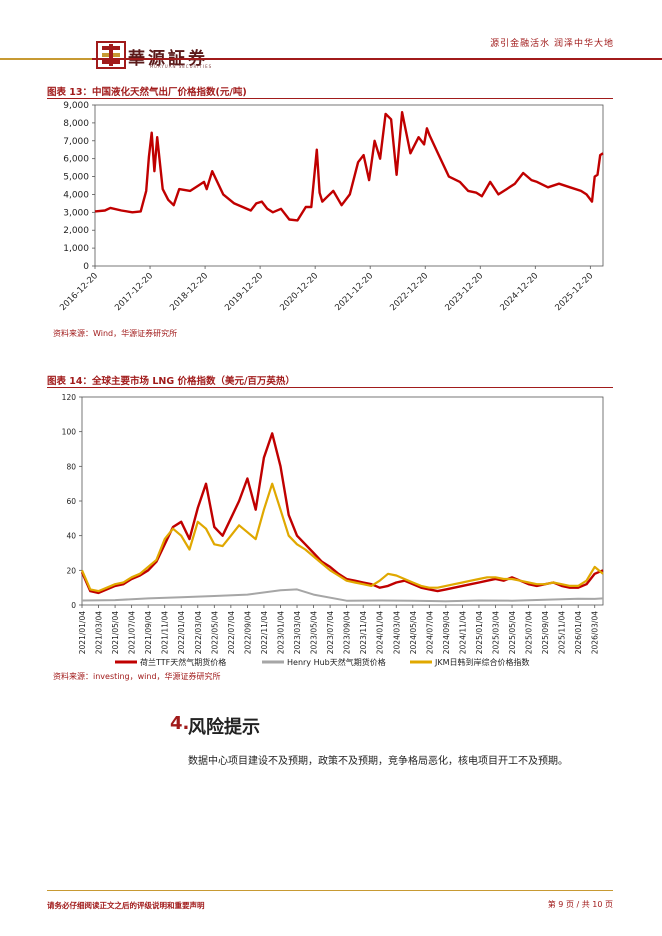  Describe the element at coordinates (76, 178) in the screenshot. I see `y-tick-label: 5,000` at that location.